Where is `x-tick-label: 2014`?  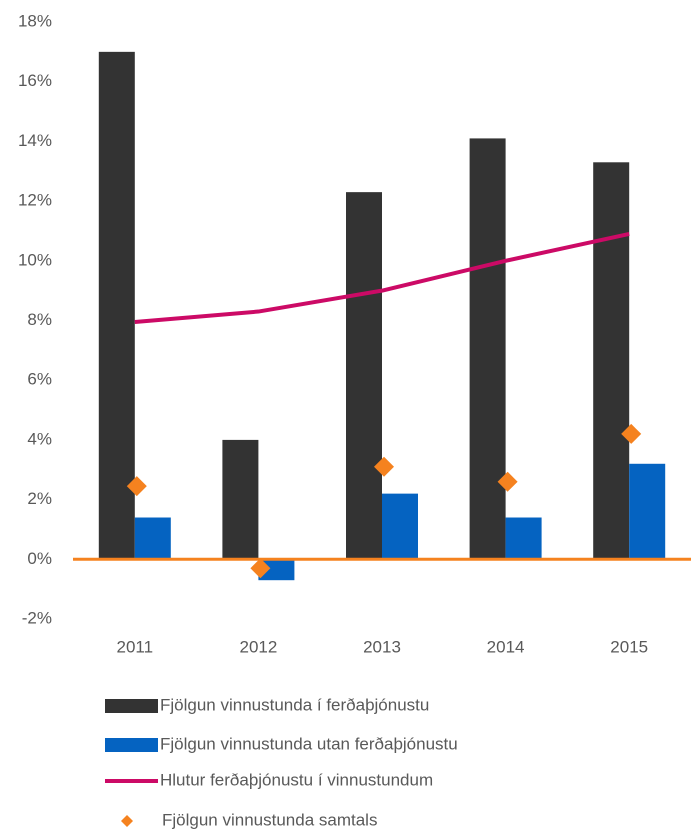 x-tick-label: 2014 is located at coordinates (506, 646).